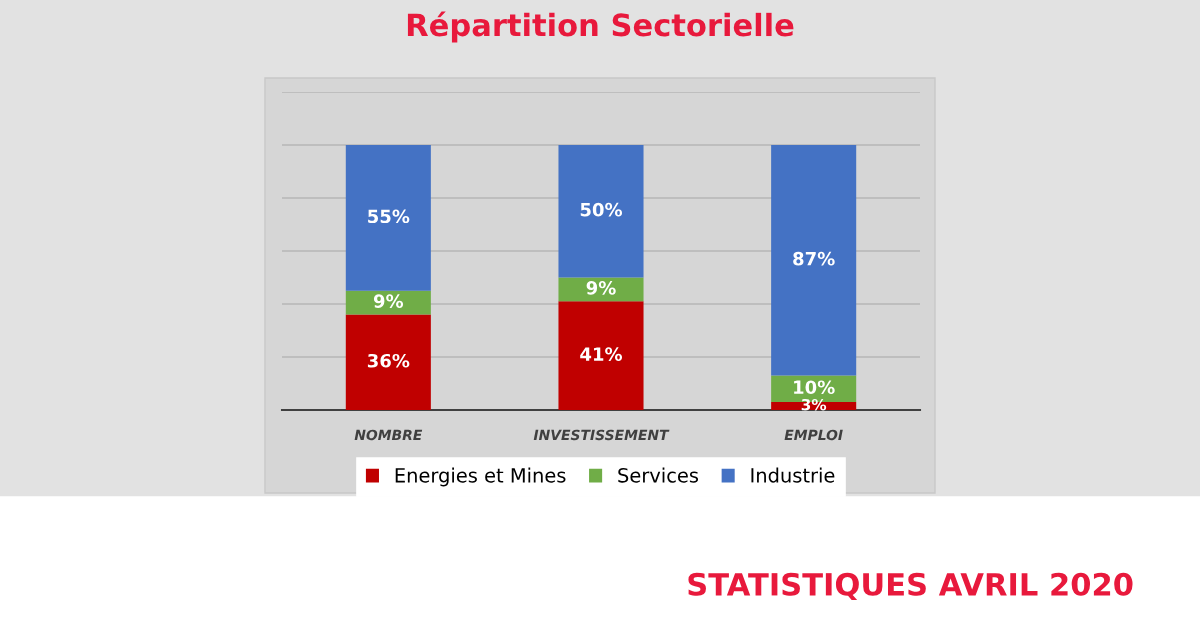  Describe the element at coordinates (910, 586) in the screenshot. I see `text: STATISTIQUES AVRIL 2020` at that location.